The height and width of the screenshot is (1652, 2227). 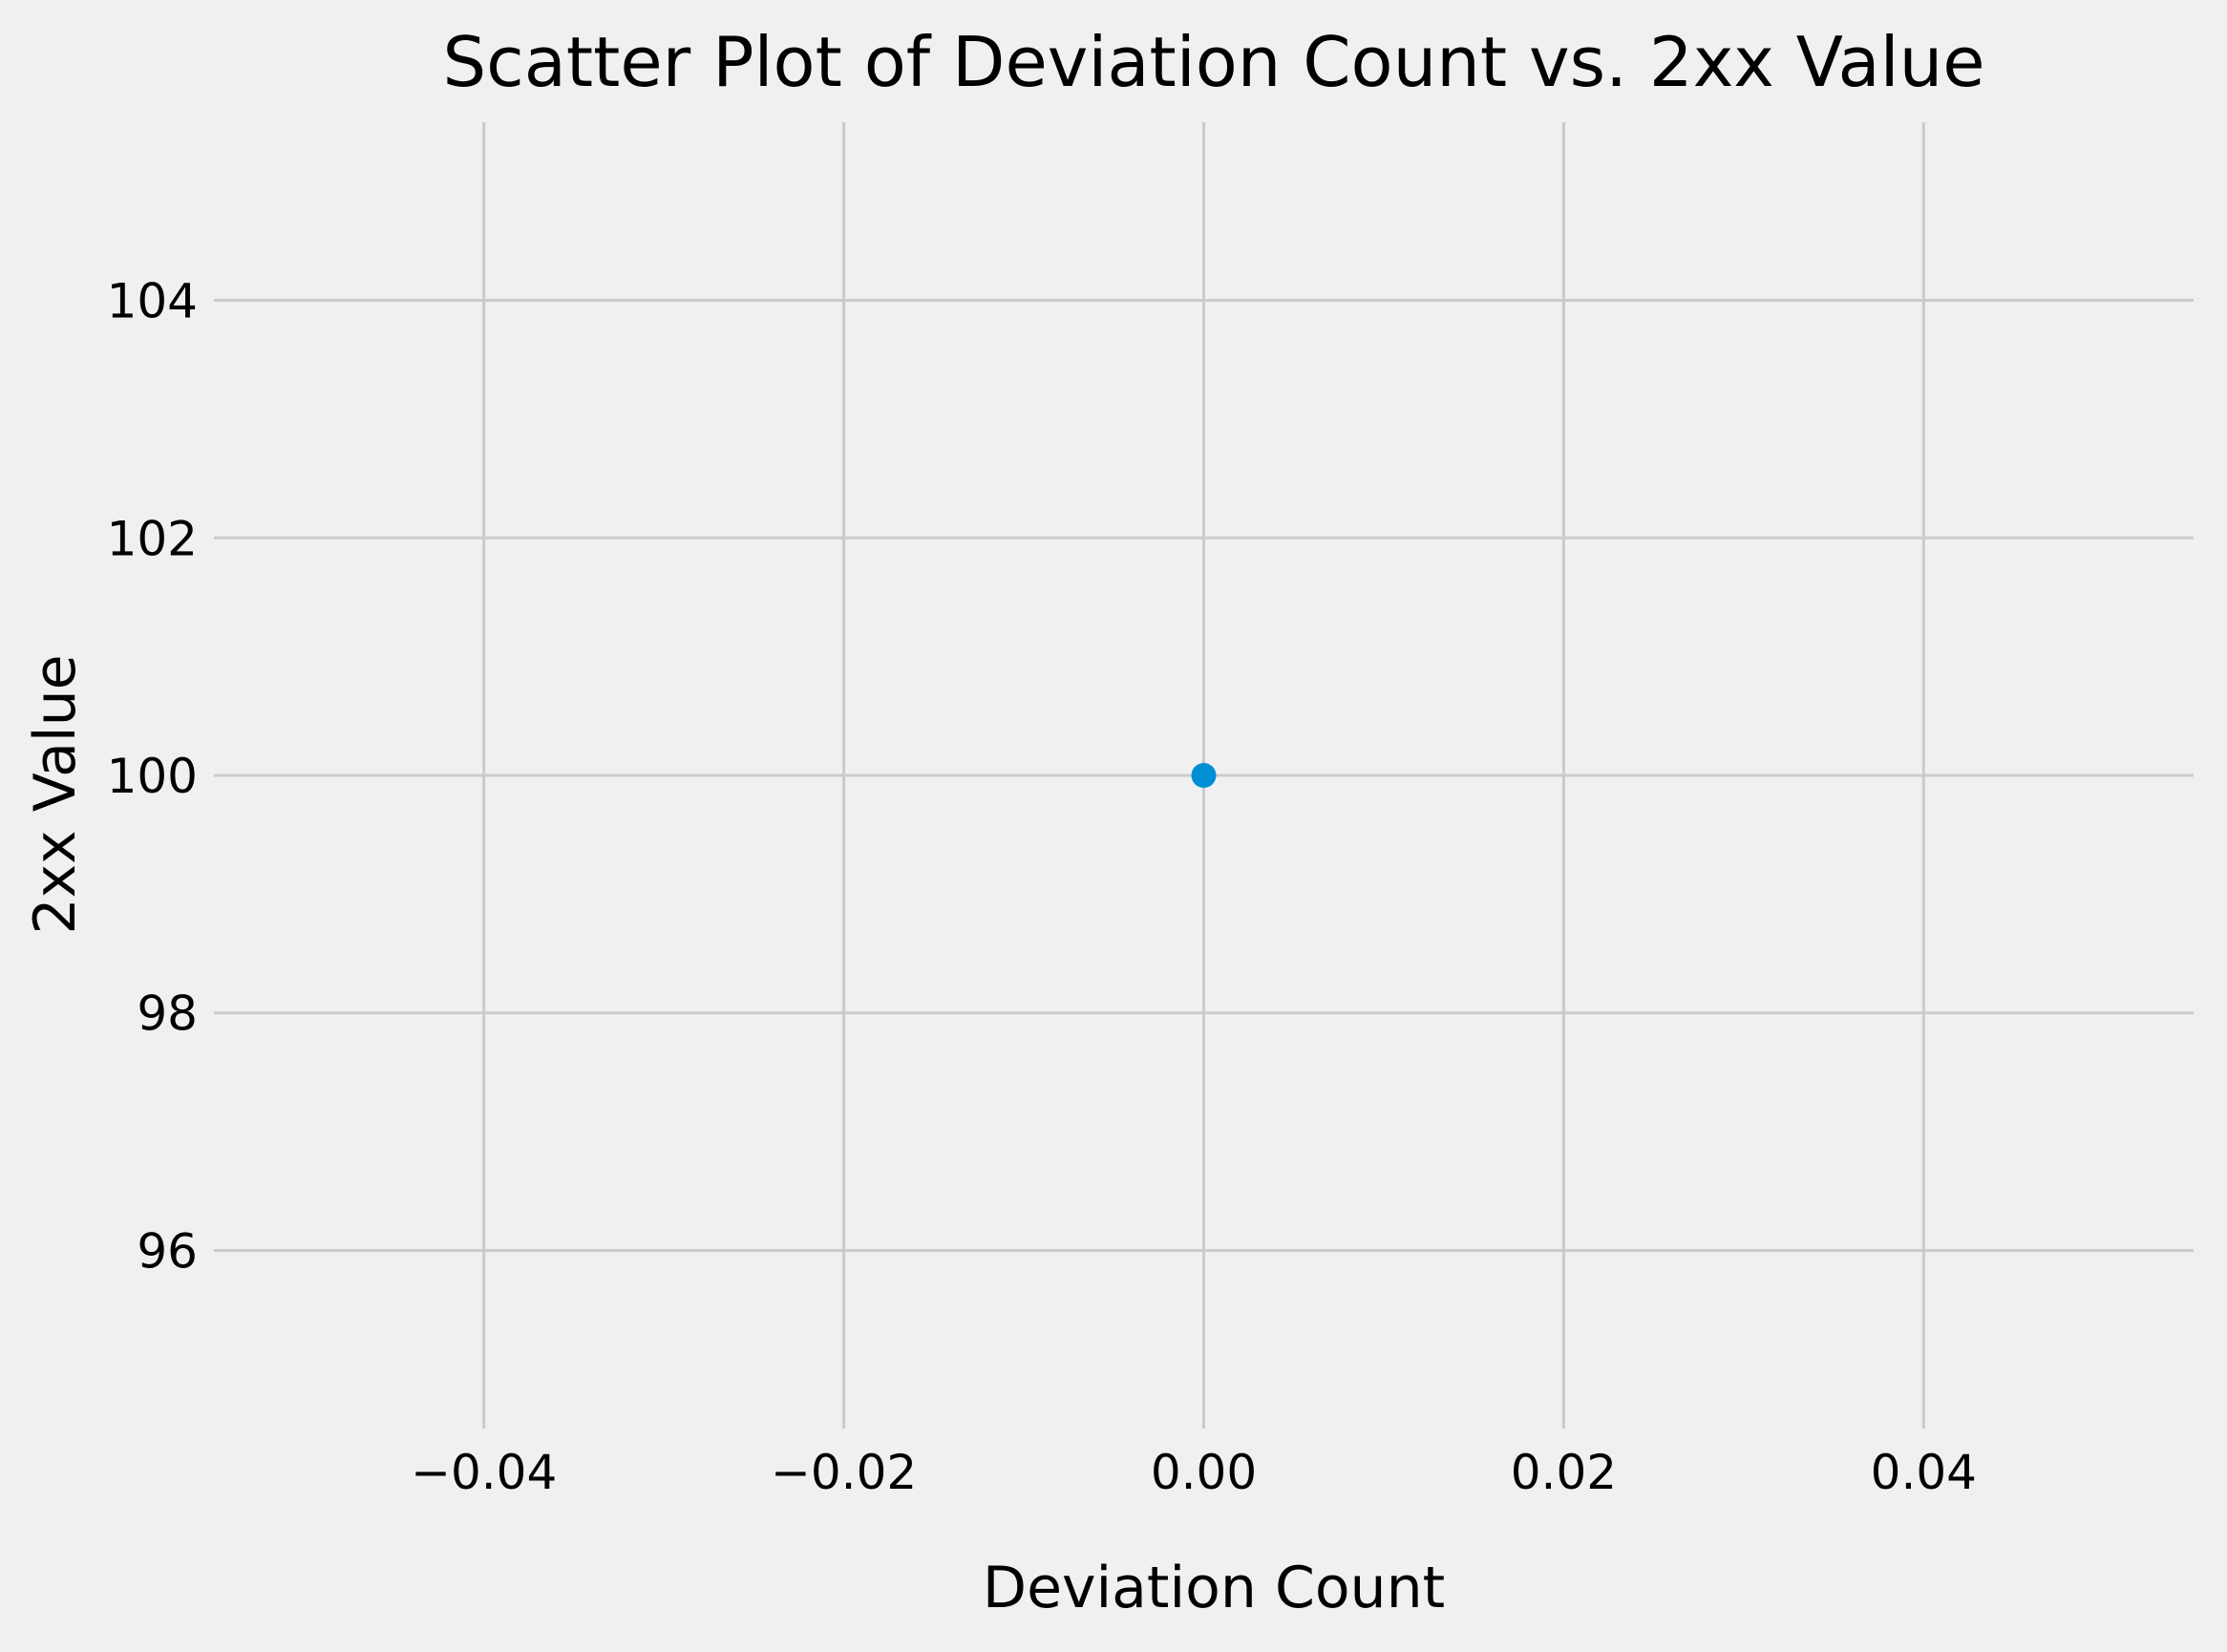 I want to click on y-axis-label: 2xx Value, so click(x=55, y=794).